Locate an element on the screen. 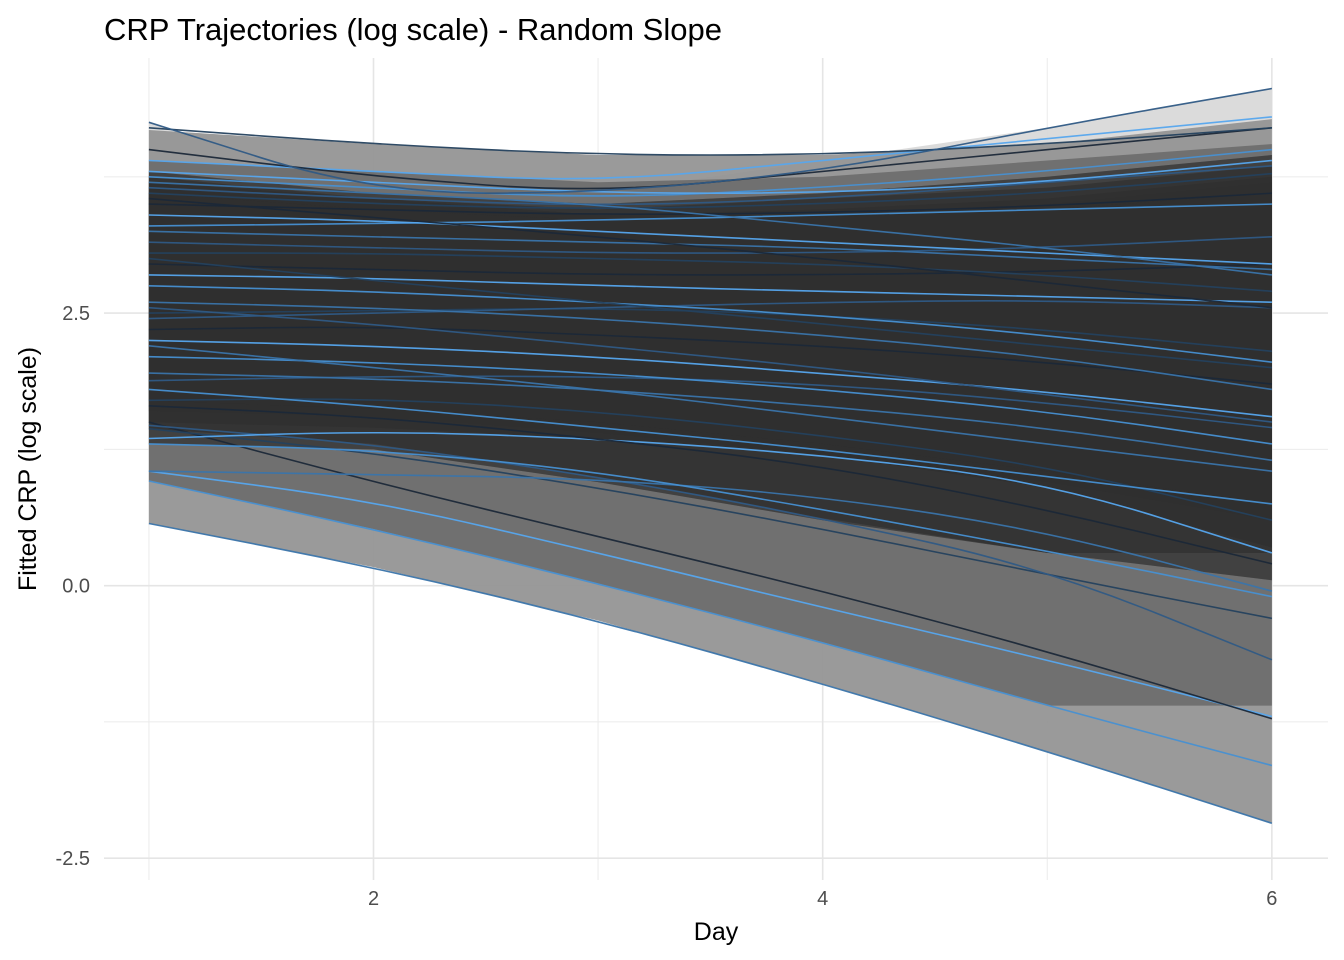  y-tick-label: 0.0 is located at coordinates (76, 587).